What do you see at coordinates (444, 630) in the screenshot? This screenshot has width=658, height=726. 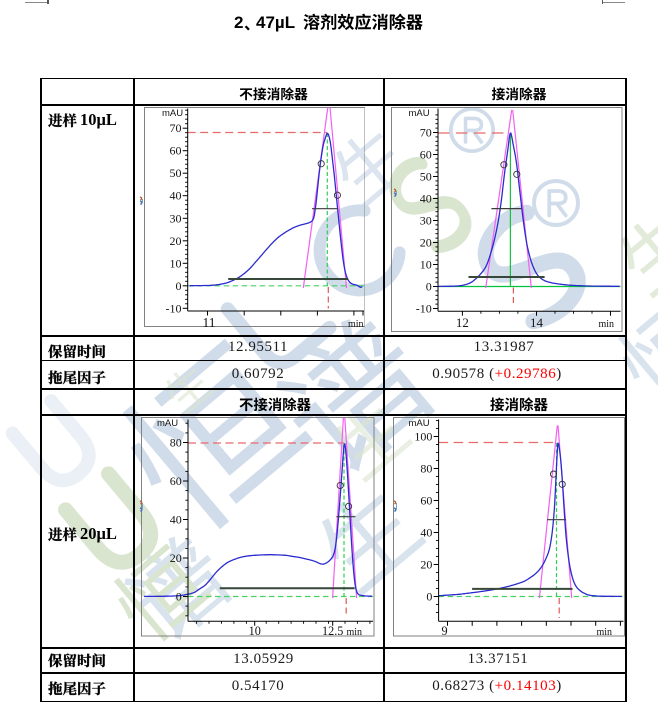 I see `svg-text: 9` at bounding box center [444, 630].